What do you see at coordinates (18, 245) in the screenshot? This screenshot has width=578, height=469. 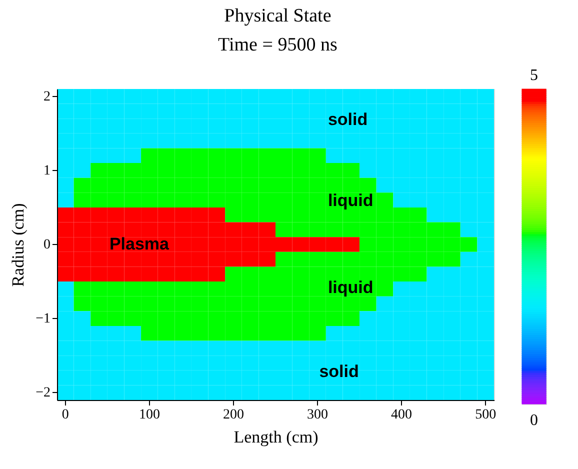 I see `y-axis-title: Radius (cm)` at bounding box center [18, 245].